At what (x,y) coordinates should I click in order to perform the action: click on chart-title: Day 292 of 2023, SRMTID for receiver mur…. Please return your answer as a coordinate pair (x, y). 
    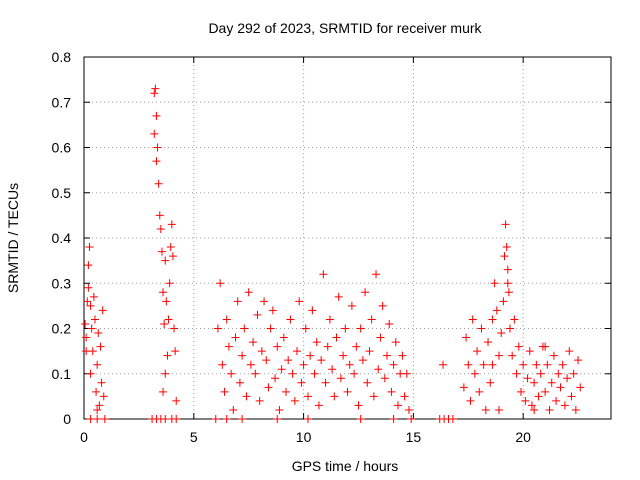
    Looking at the image, I should click on (345, 28).